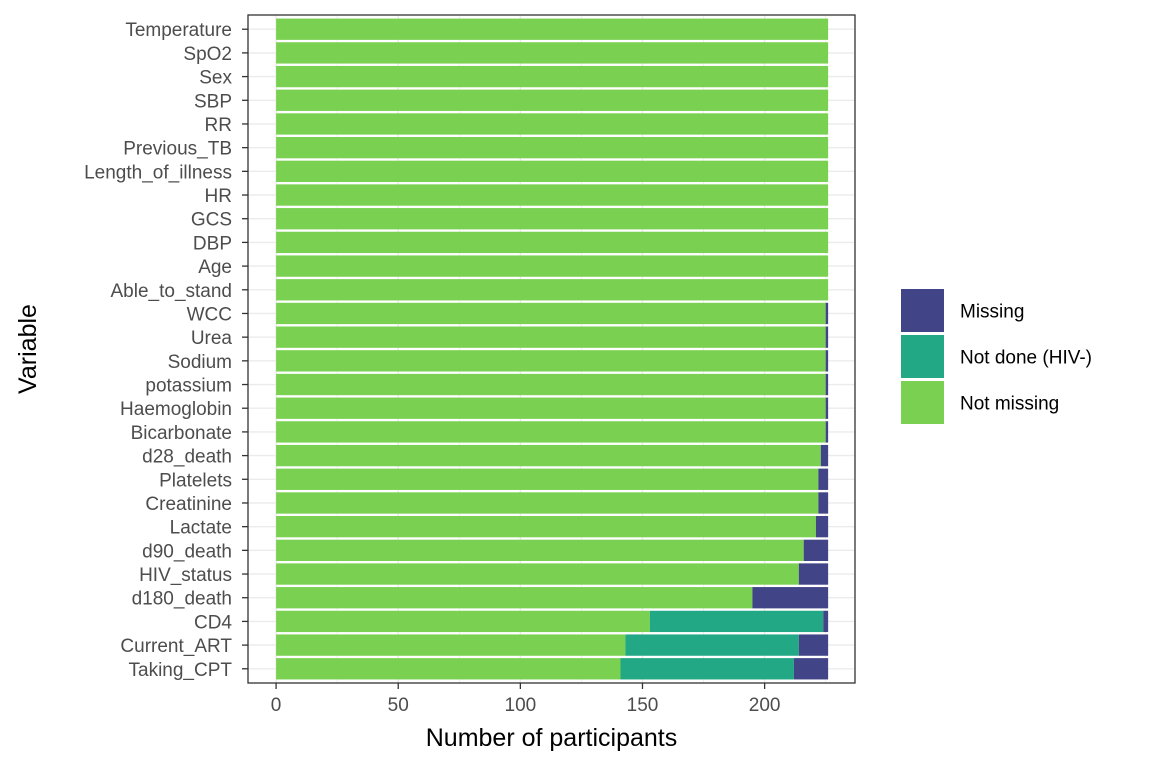 The image size is (1152, 768). Describe the element at coordinates (552, 738) in the screenshot. I see `x-axis-title: Number of participants` at that location.